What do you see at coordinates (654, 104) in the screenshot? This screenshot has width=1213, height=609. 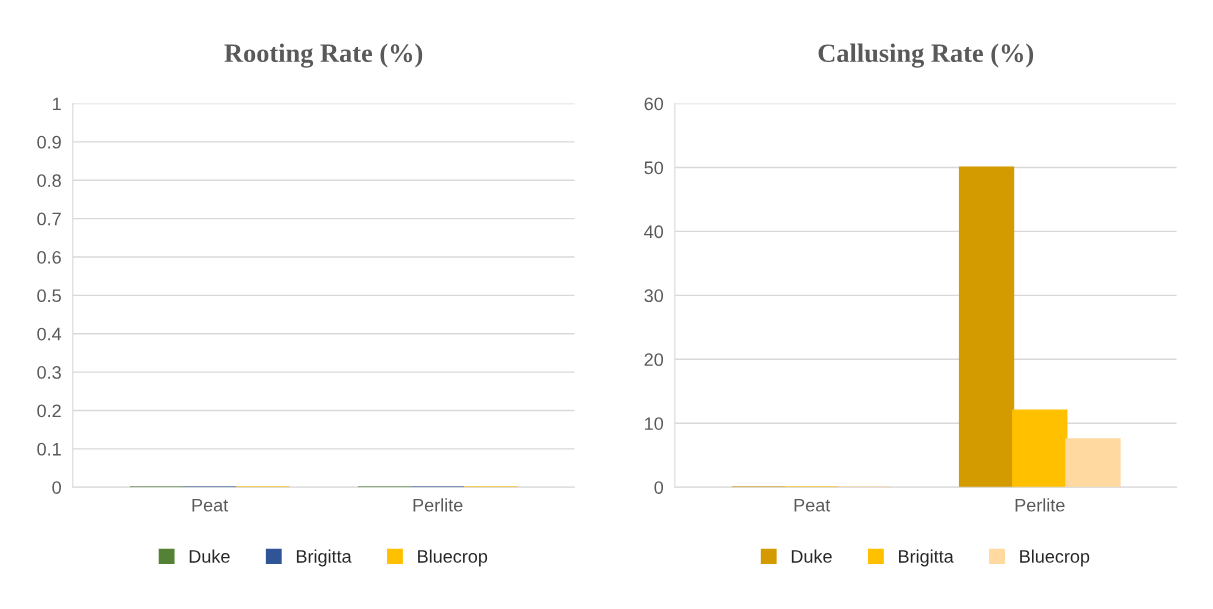 I see `y-tick-label: 60` at bounding box center [654, 104].